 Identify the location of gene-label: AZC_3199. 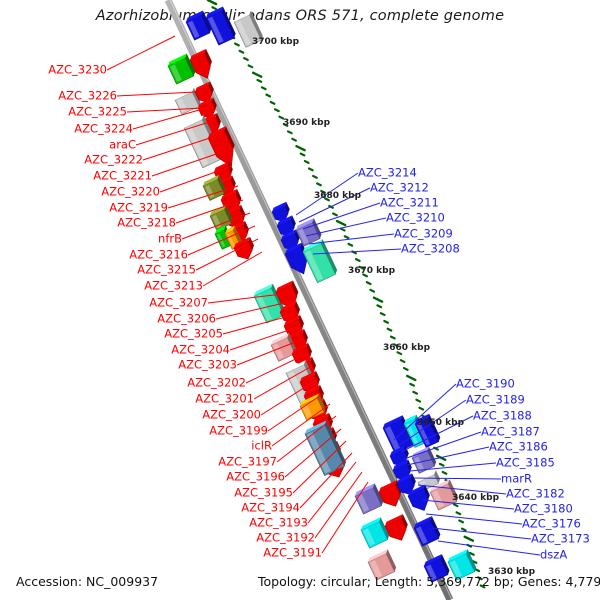
(238, 430).